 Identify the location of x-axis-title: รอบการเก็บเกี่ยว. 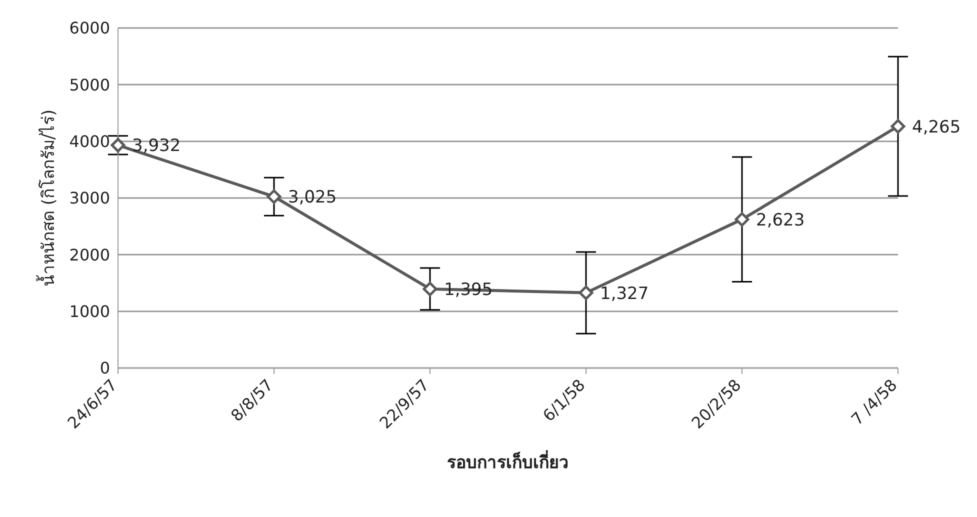
(508, 461).